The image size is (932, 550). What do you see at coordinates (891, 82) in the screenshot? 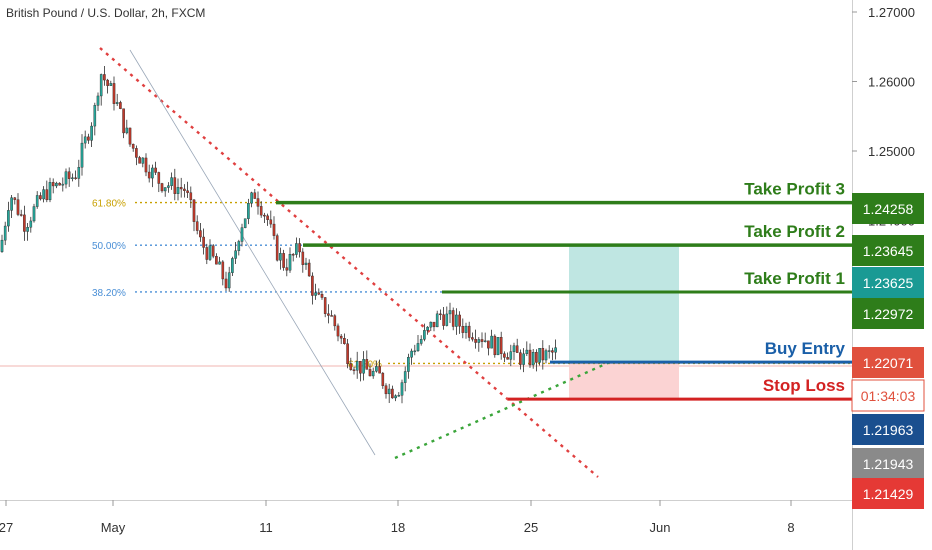
I see `y-tick-label: 1.26000` at bounding box center [891, 82].